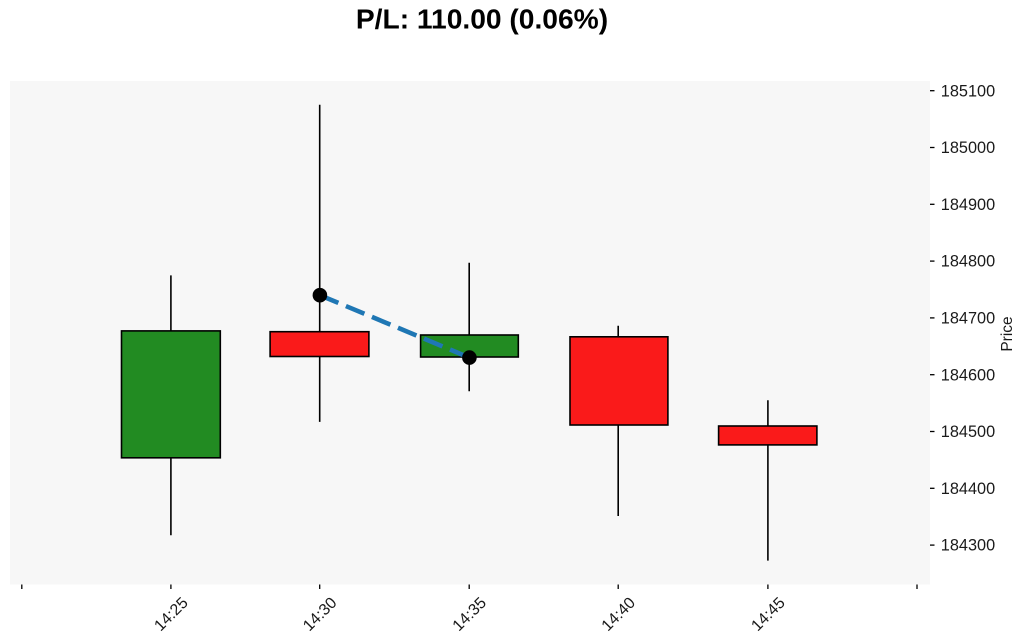 The image size is (1024, 644). I want to click on svg-text: 185100, so click(968, 91).